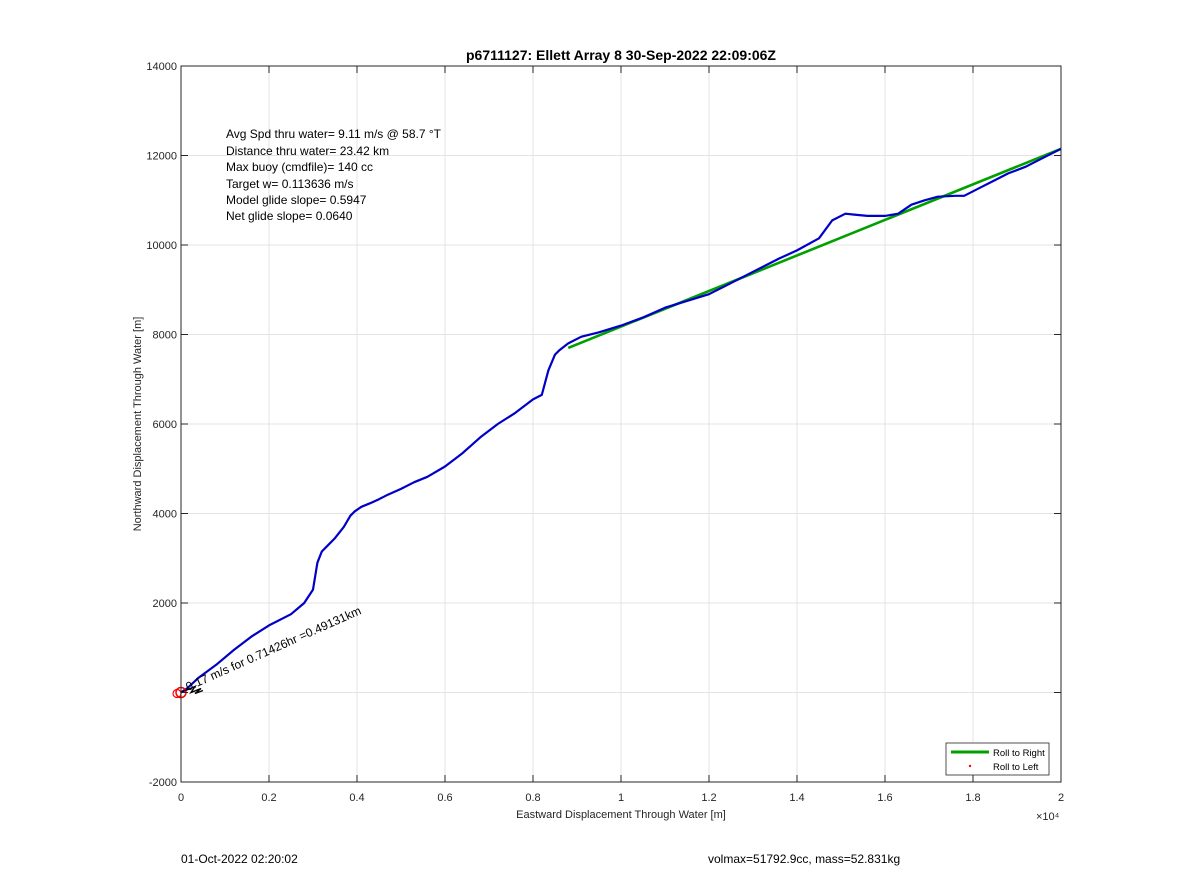 Image resolution: width=1200 pixels, height=885 pixels. What do you see at coordinates (161, 246) in the screenshot?
I see `y-tick-label: 10000` at bounding box center [161, 246].